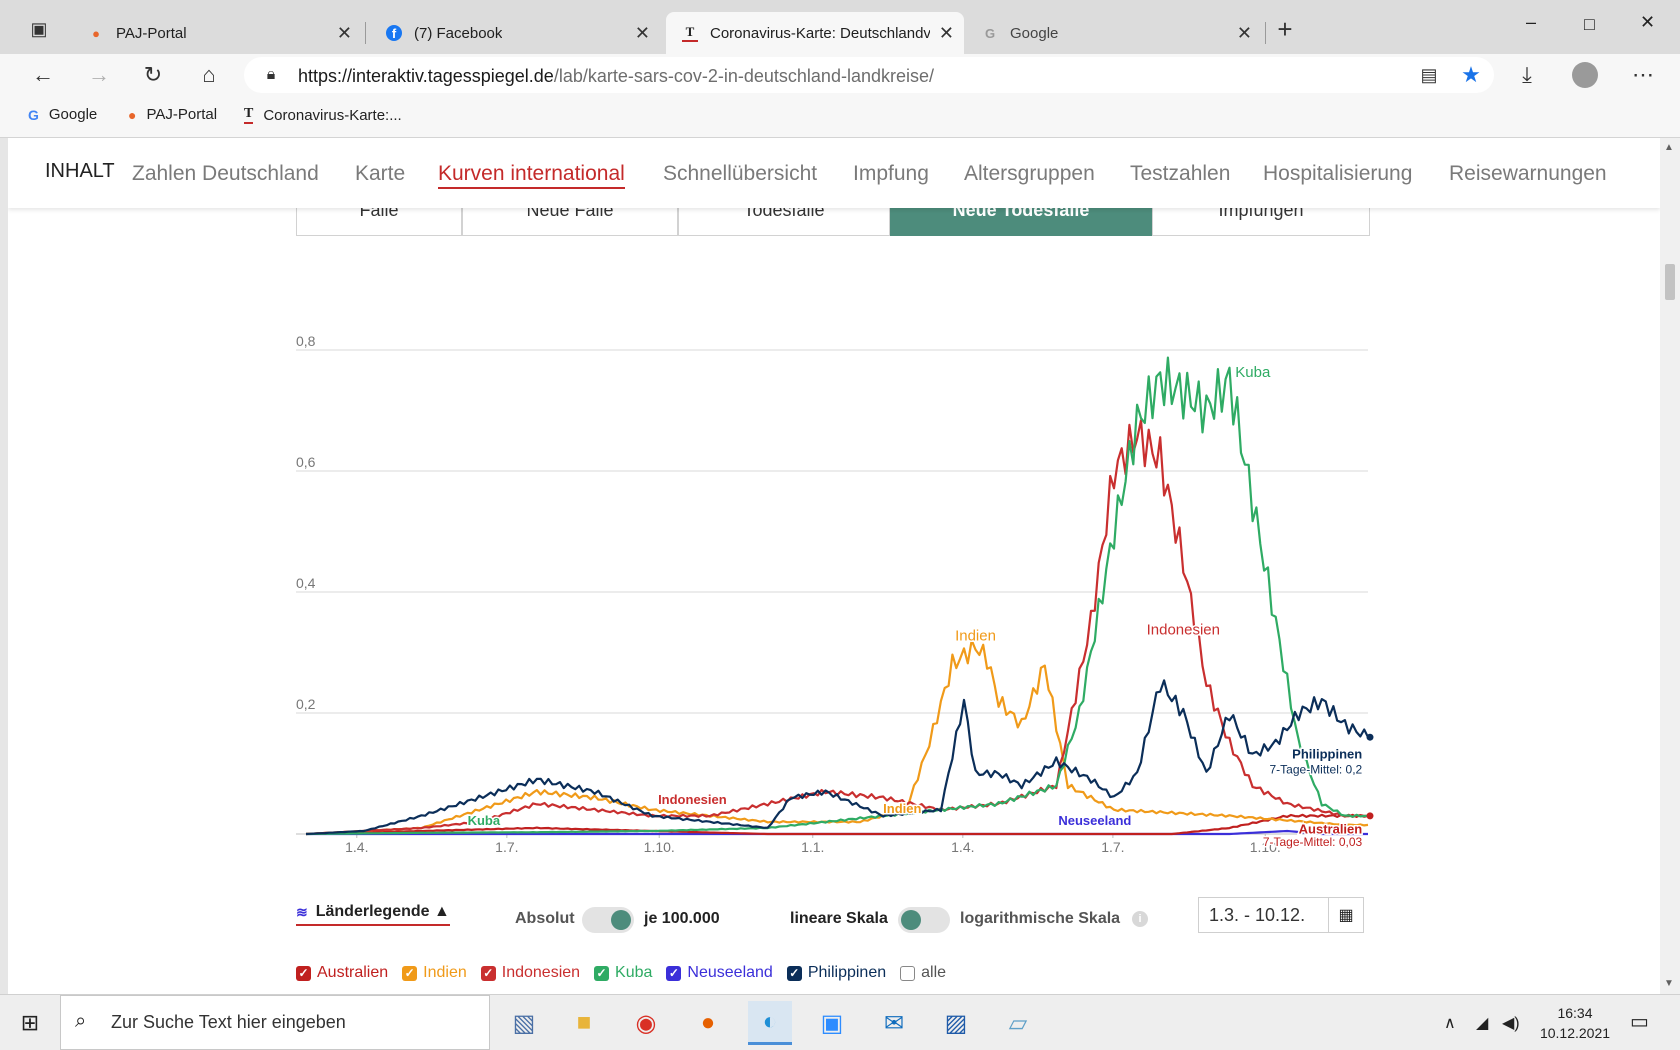 The width and height of the screenshot is (1680, 1050). Describe the element at coordinates (1471, 74) in the screenshot. I see `favorite-star-icon: ★` at that location.